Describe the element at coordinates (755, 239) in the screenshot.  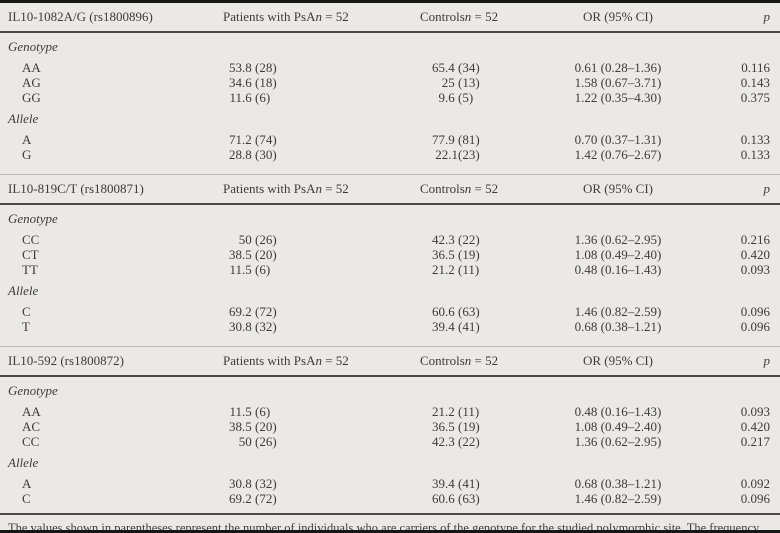
I see `cell-p: 0.216` at that location.